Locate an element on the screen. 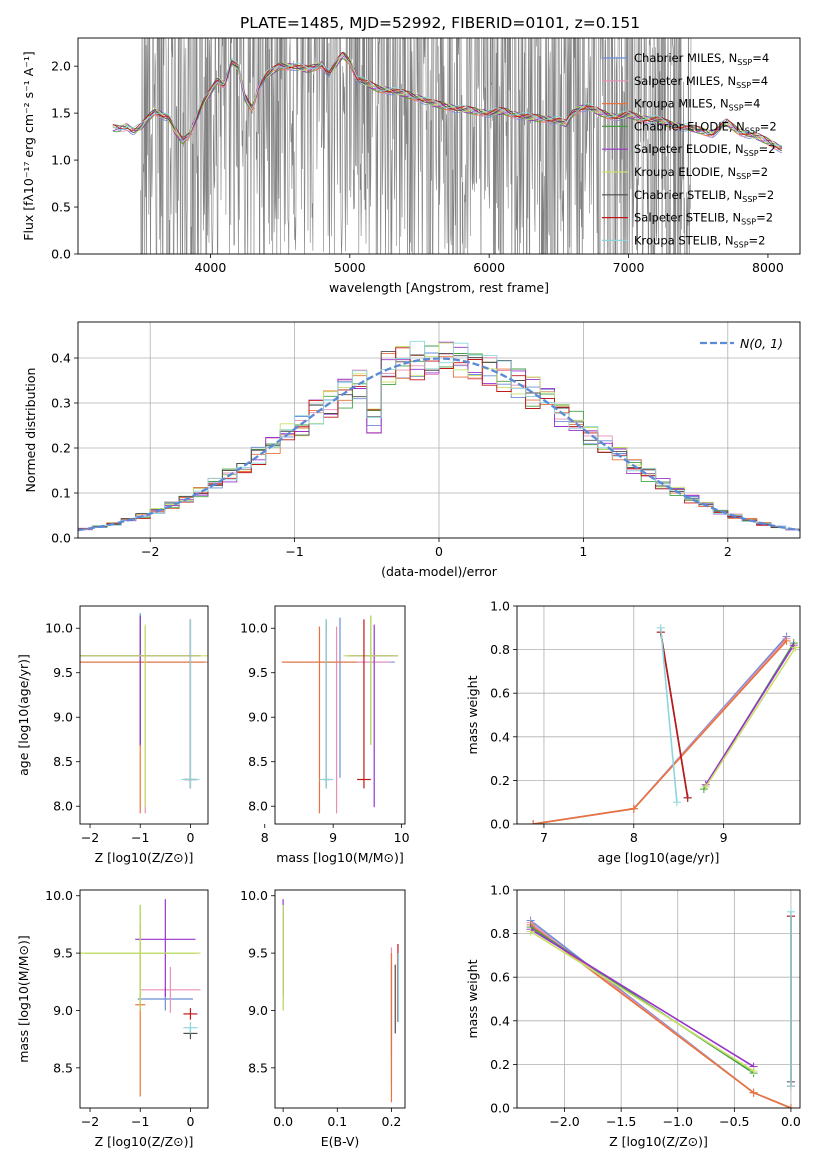 The height and width of the screenshot is (1170, 819). histogram-step is located at coordinates (439, 436).